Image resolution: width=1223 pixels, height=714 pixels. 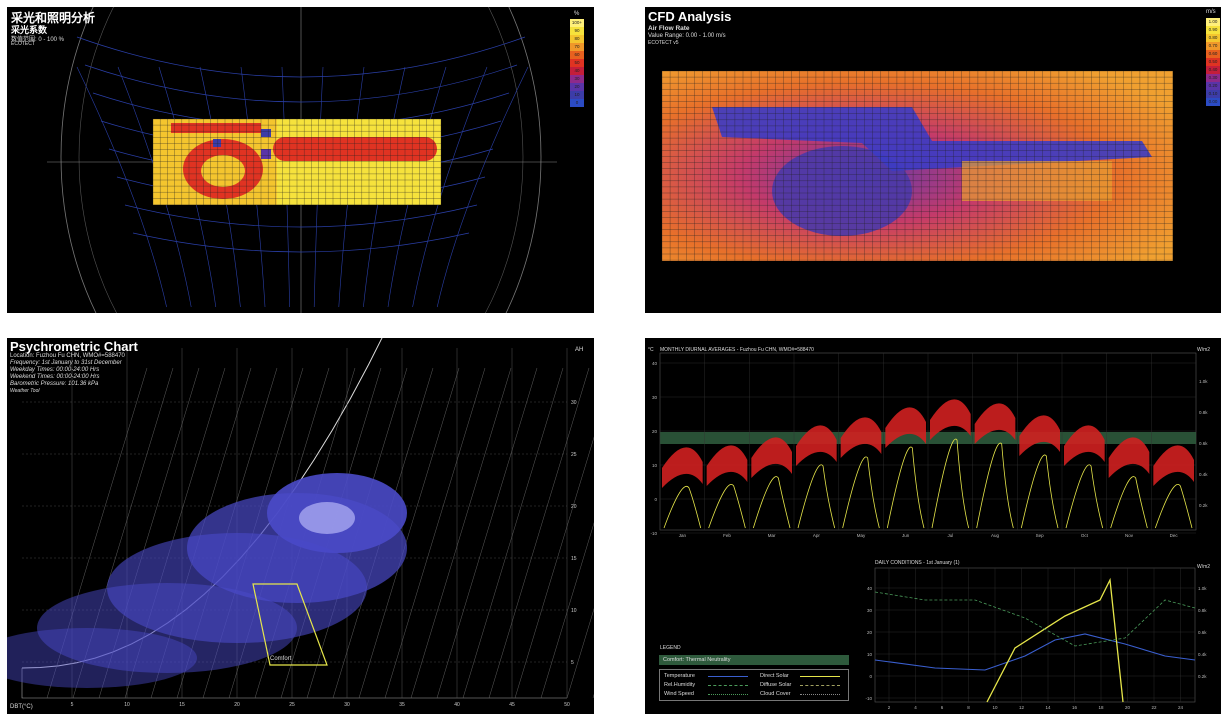 I want to click on dbt-tick-label: 5, so click(x=72, y=705).